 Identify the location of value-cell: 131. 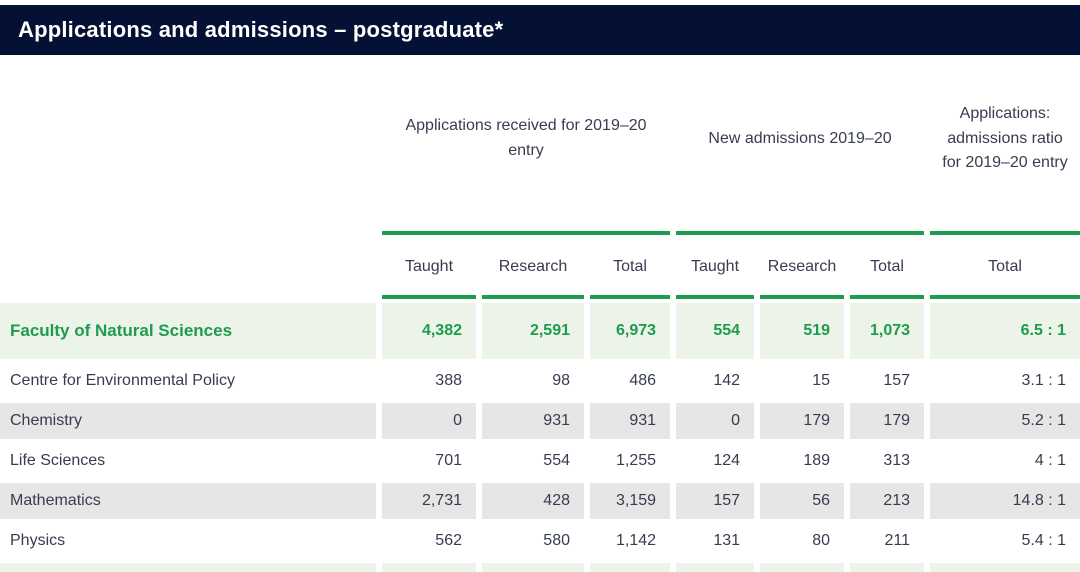
(727, 540).